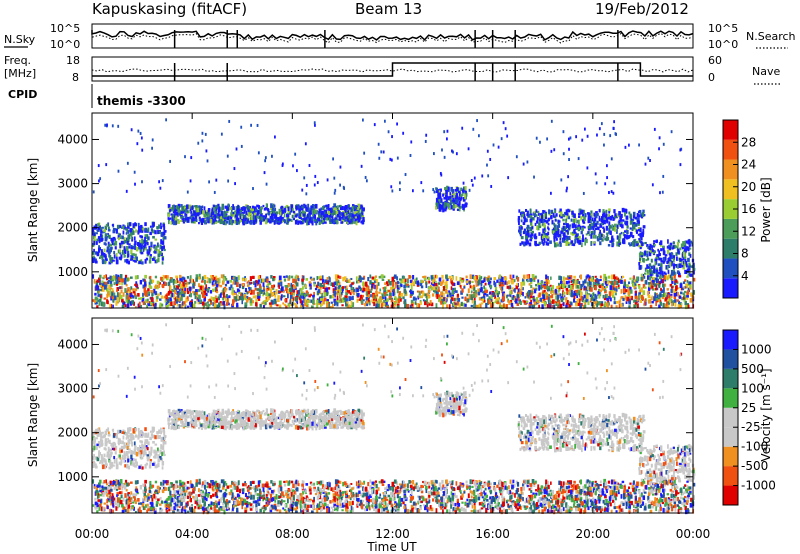  Describe the element at coordinates (17, 60) in the screenshot. I see `freq-label-1: Freq.` at that location.